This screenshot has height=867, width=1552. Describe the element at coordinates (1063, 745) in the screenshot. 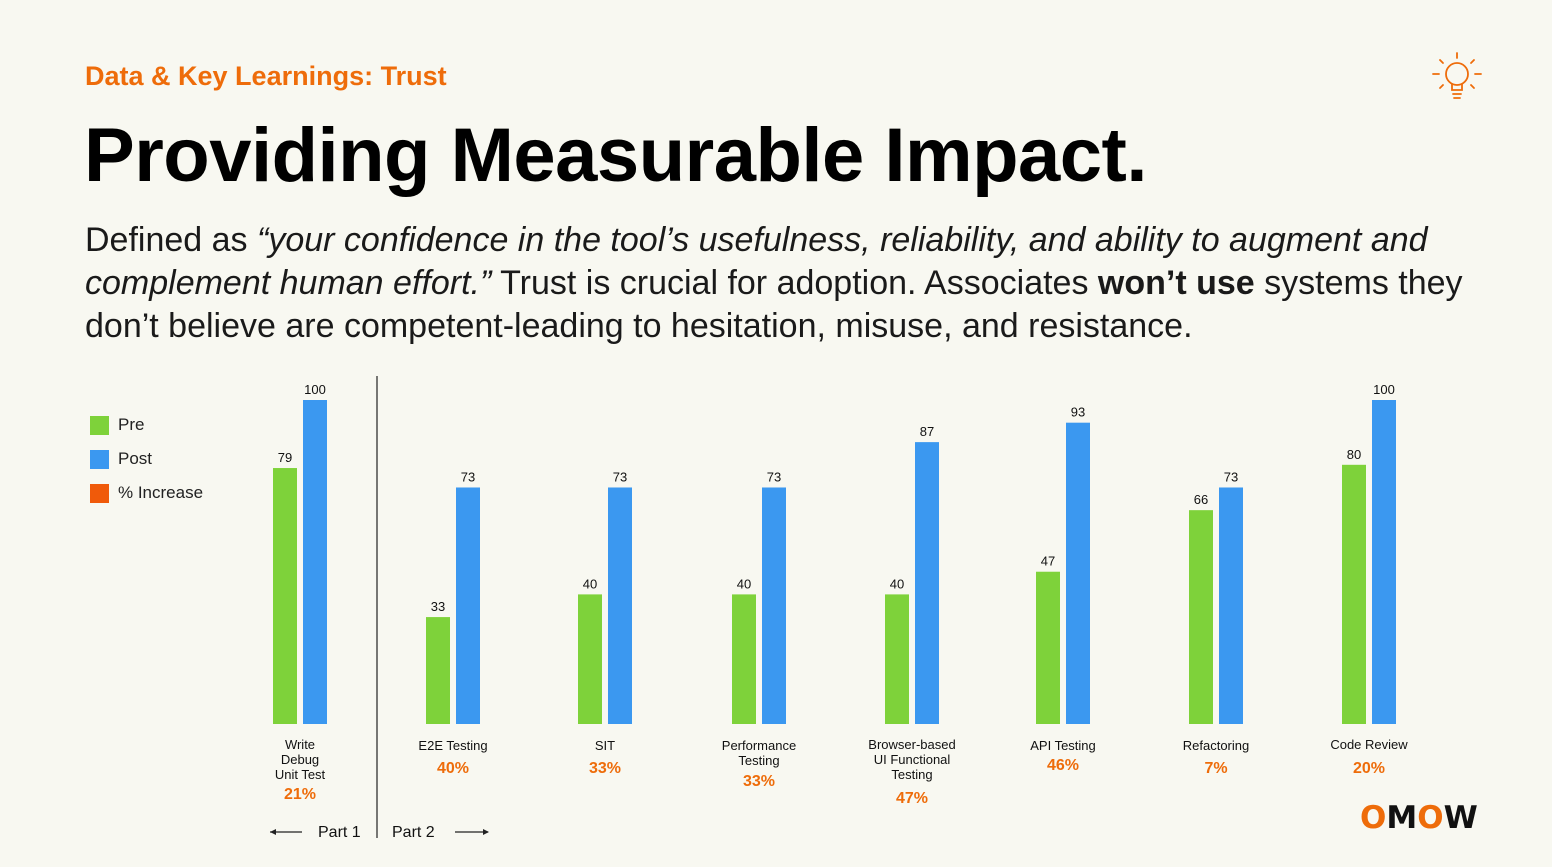

I see `category-label-5: API Testing` at that location.